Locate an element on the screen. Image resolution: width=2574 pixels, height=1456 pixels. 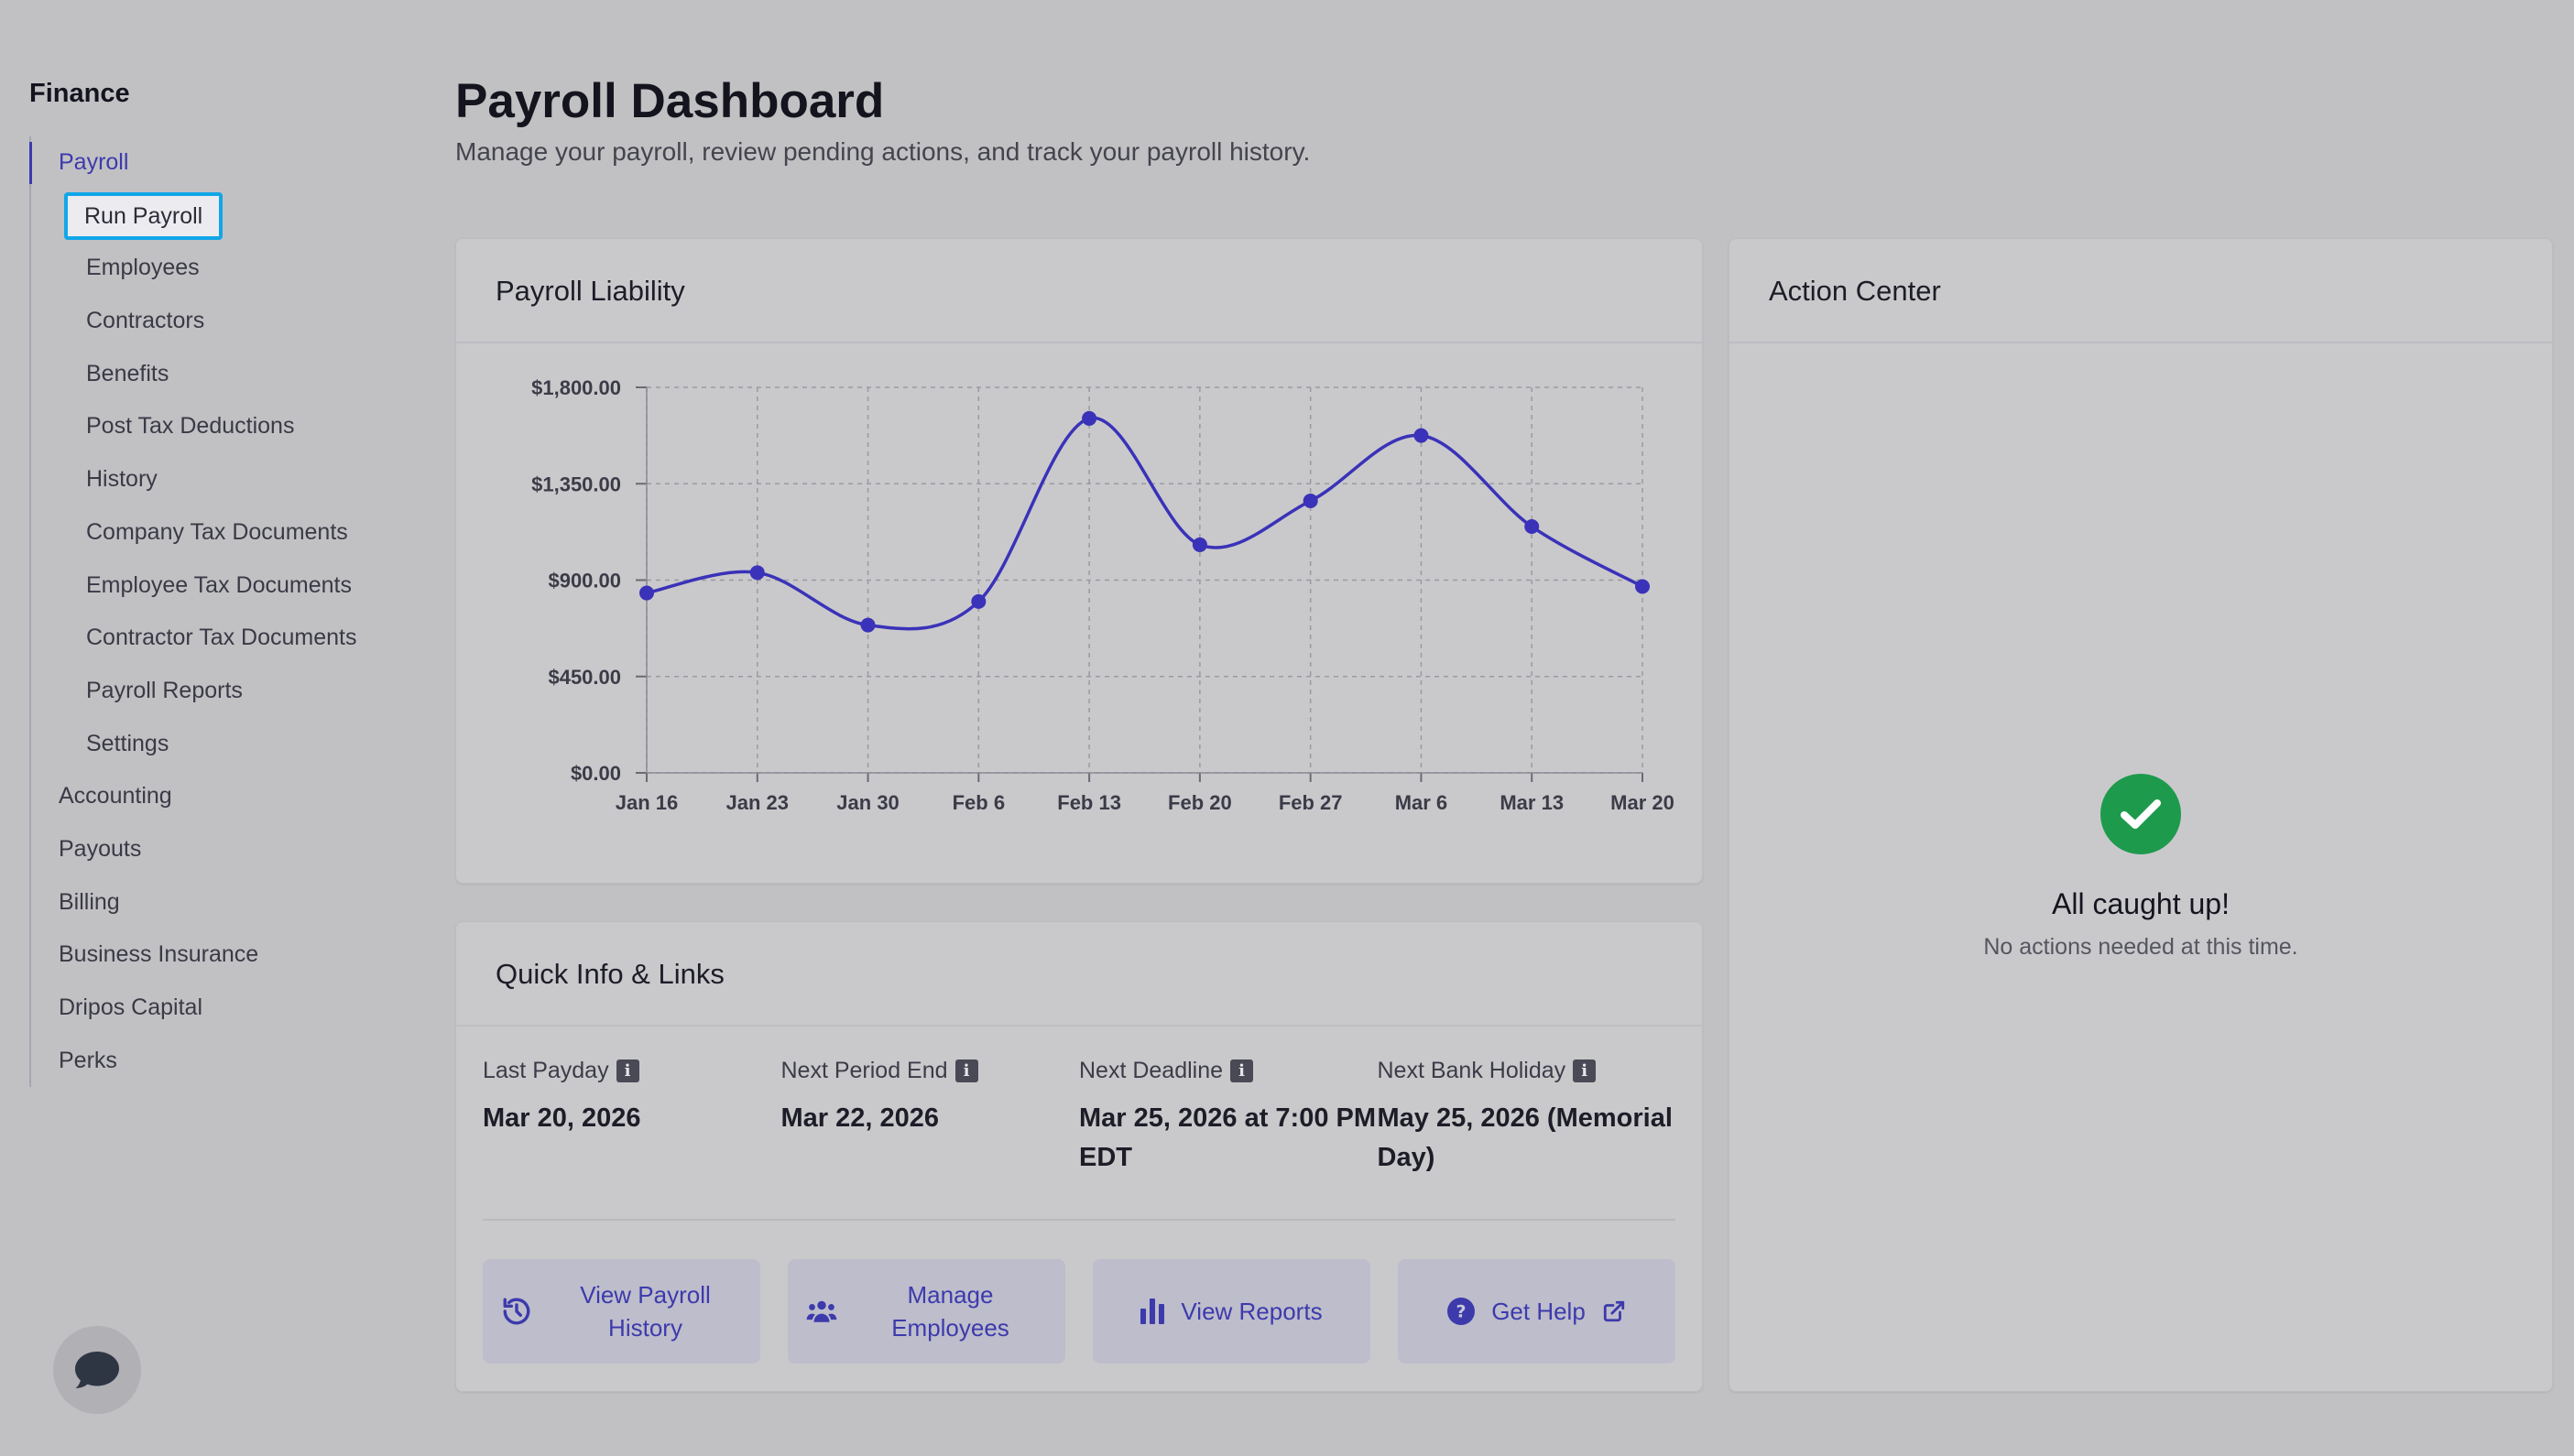
sidebar-item-contractors: Contractors is located at coordinates (146, 321).